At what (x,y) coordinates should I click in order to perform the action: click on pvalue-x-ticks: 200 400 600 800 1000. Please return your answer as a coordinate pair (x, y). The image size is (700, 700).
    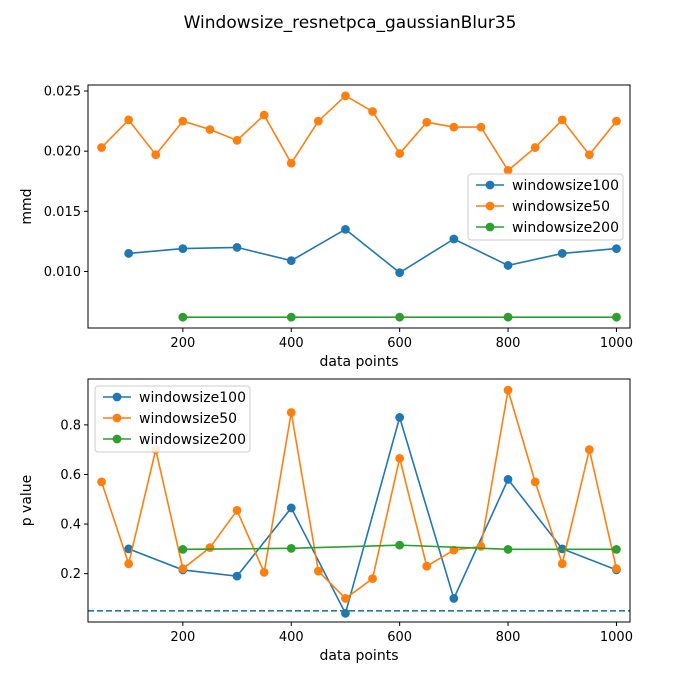
    Looking at the image, I should click on (401, 633).